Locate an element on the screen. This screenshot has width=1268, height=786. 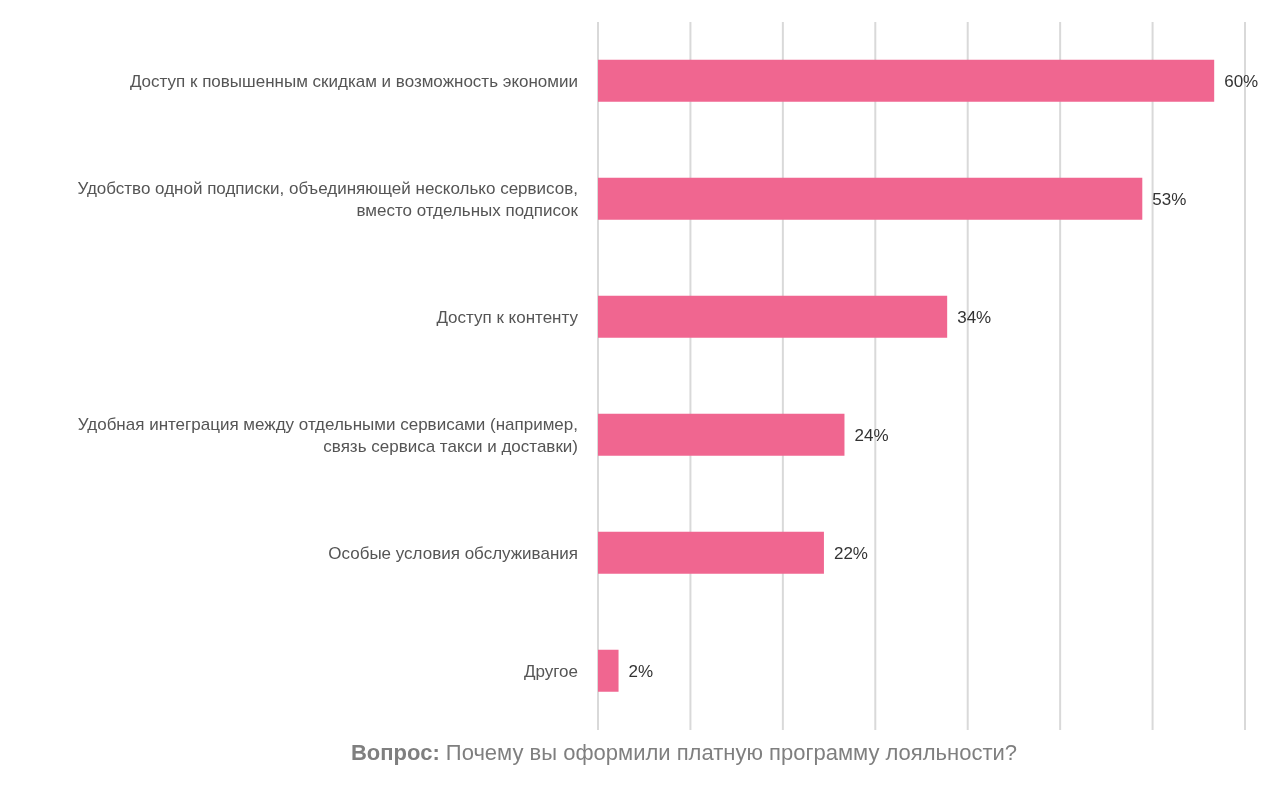
y-tick-label: Особые условия обслуживания is located at coordinates (453, 553).